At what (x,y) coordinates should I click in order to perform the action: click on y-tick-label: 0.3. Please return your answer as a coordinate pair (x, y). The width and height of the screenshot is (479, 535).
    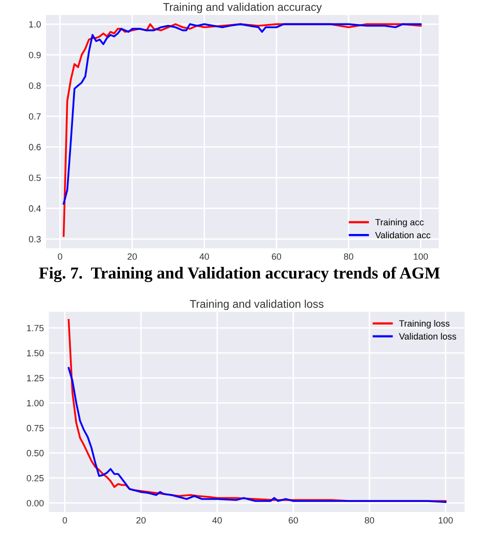
    Looking at the image, I should click on (34, 239).